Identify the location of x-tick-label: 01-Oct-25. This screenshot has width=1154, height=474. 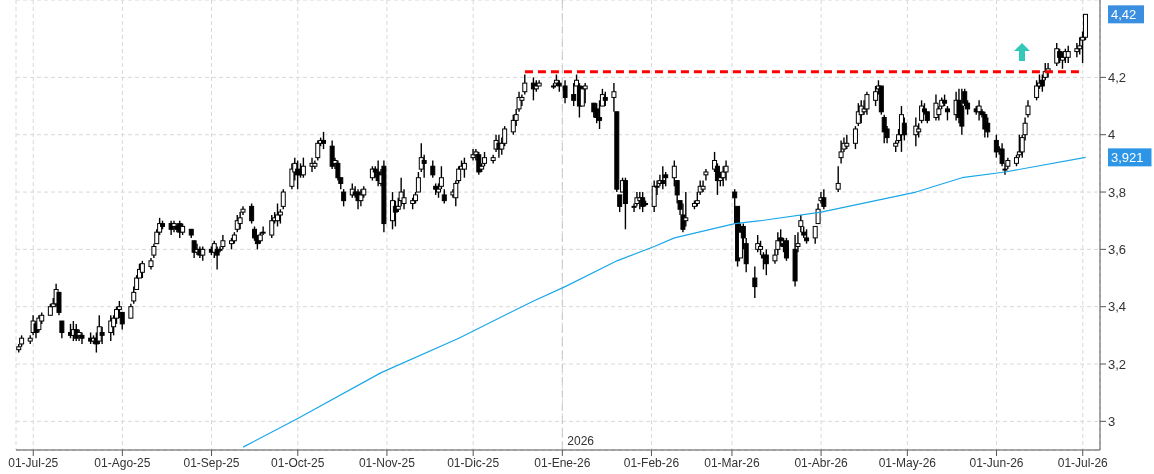
(298, 462).